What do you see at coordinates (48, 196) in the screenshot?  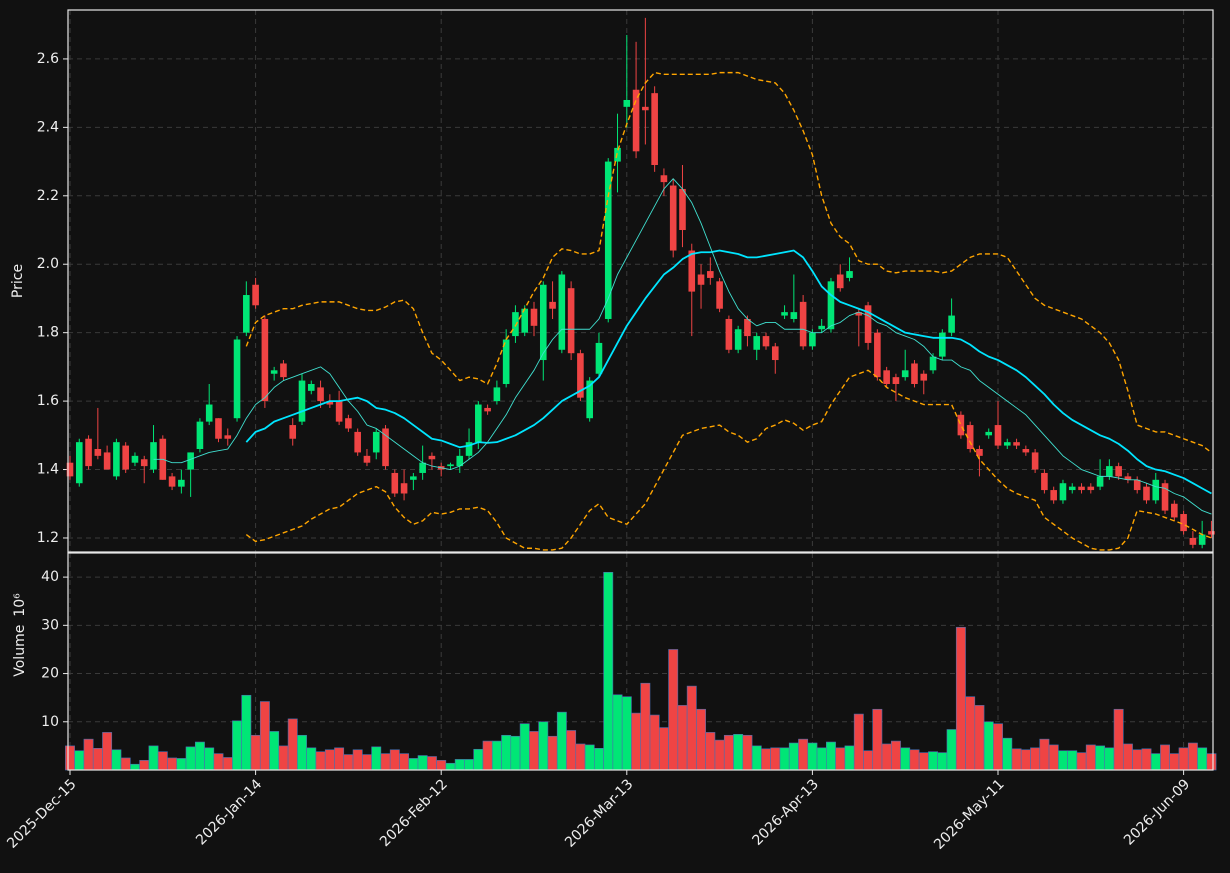 I see `y-tick-label: 2.2` at bounding box center [48, 196].